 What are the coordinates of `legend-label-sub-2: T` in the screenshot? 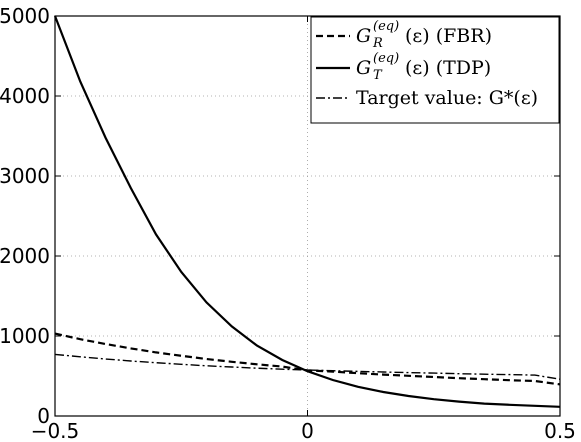 It's located at (378, 75).